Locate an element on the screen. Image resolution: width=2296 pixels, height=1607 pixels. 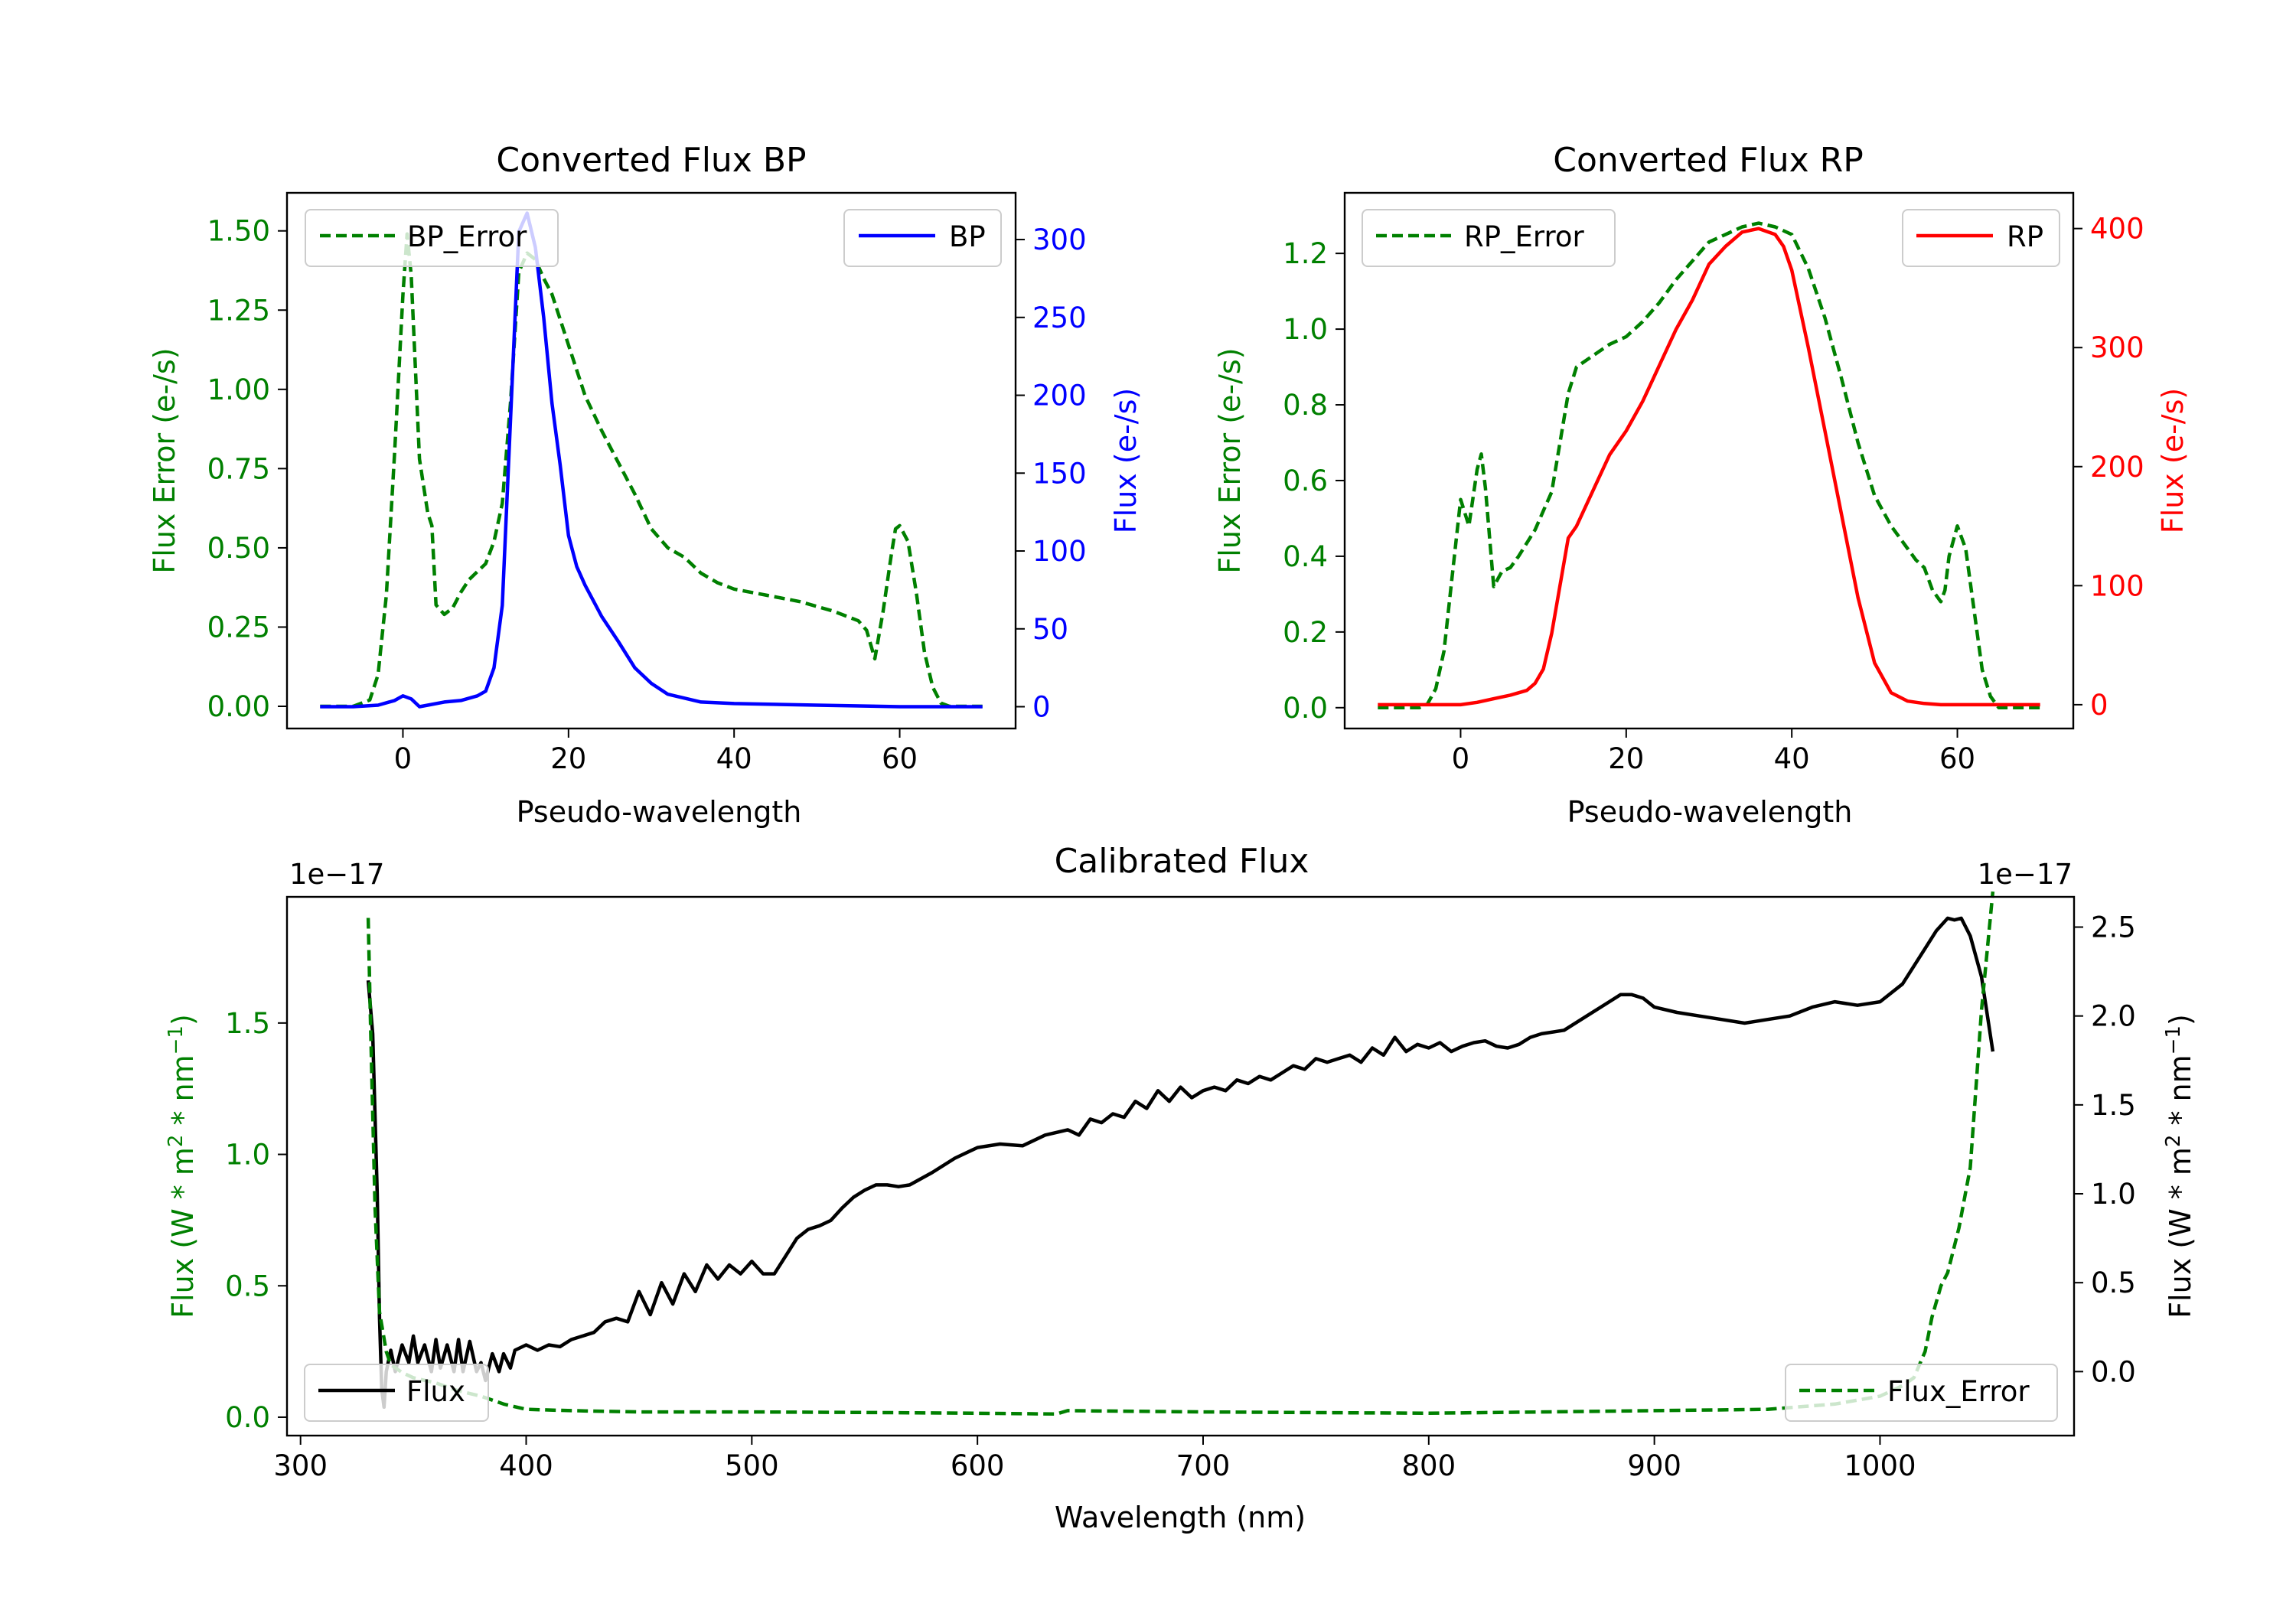
cal-legend-flux-box is located at coordinates (396, 1393).